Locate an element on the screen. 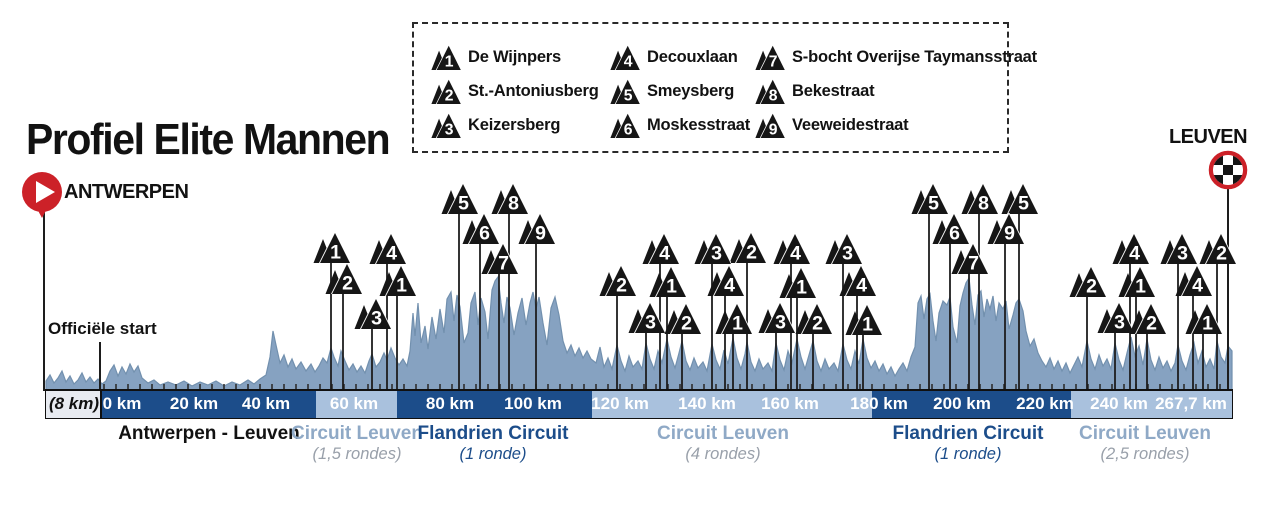 The image size is (1280, 505). legend-item-climb-3: 3 Keizersberg is located at coordinates (519, 125).